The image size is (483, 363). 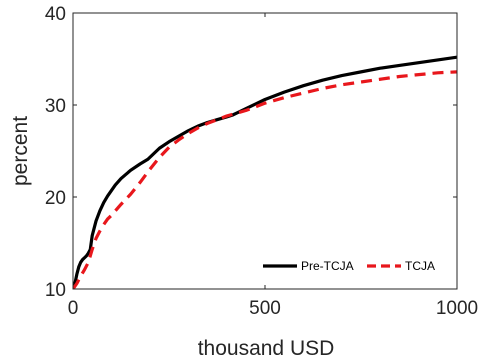 I want to click on y-tick-label: 10, so click(x=55, y=290).